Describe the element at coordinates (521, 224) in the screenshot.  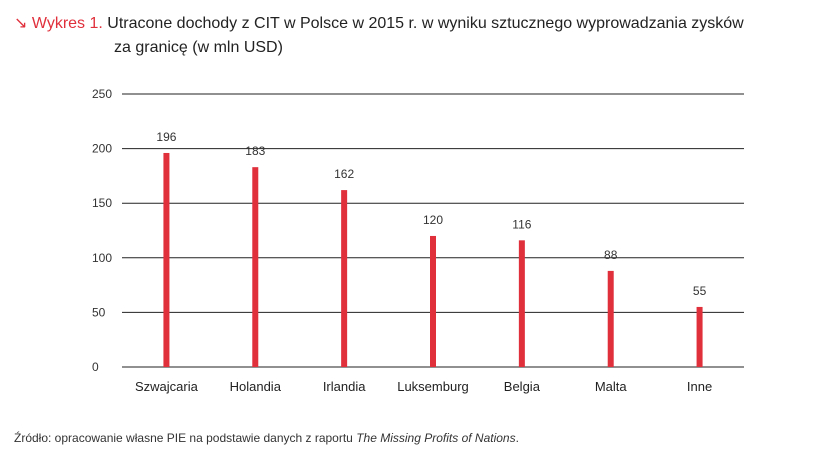
I see `data-label: 116` at that location.